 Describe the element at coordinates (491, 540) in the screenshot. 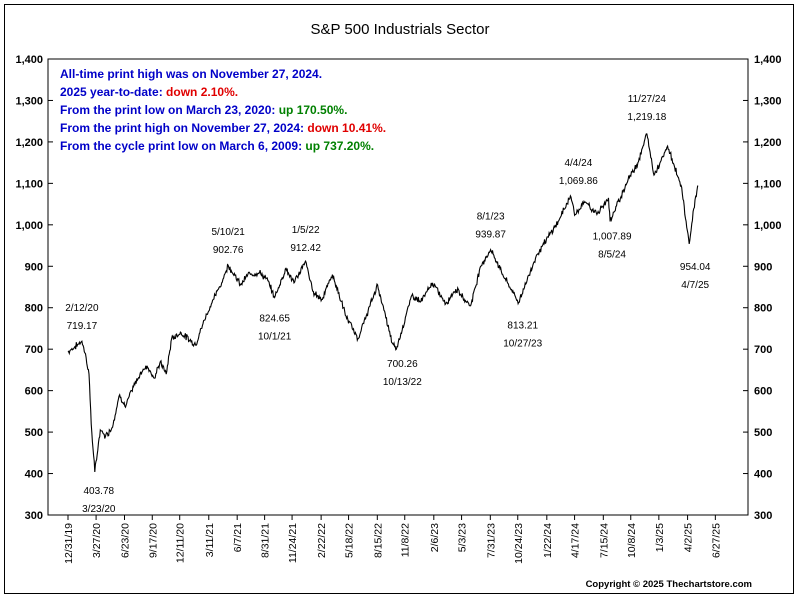

I see `x-tick-label: 7/31/23` at that location.